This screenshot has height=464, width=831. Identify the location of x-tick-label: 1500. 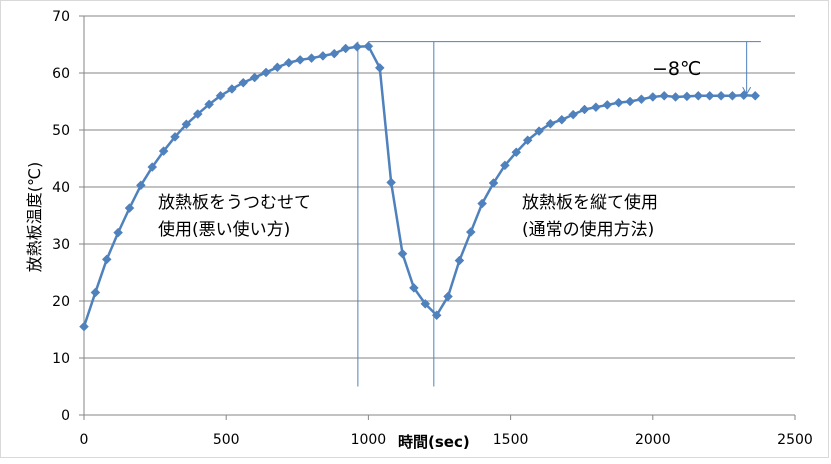
(511, 440).